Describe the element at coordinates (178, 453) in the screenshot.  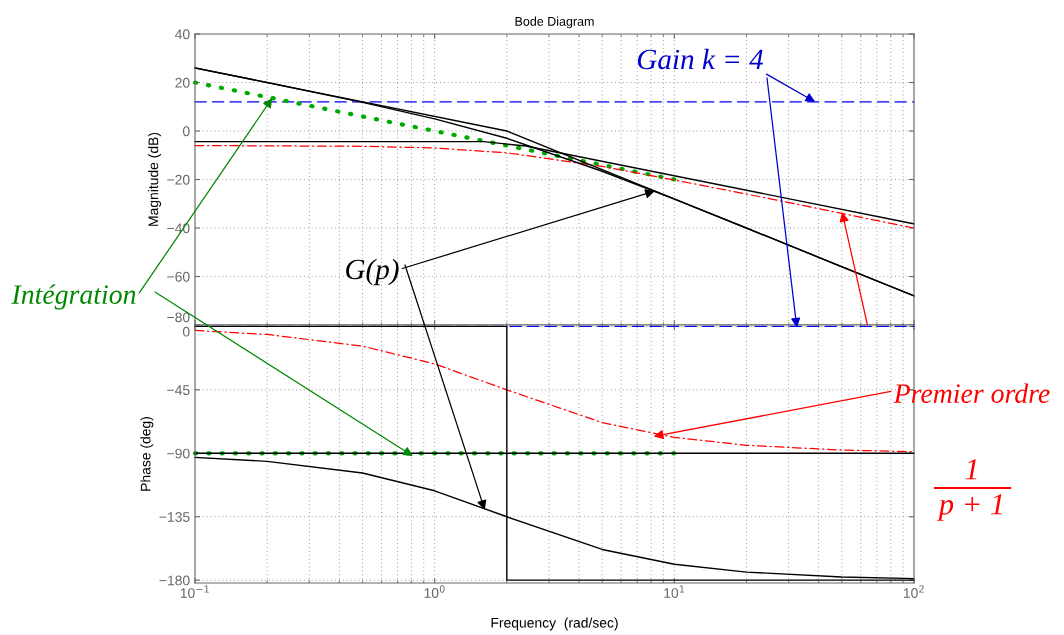
I see `y-tick-label: −90` at that location.